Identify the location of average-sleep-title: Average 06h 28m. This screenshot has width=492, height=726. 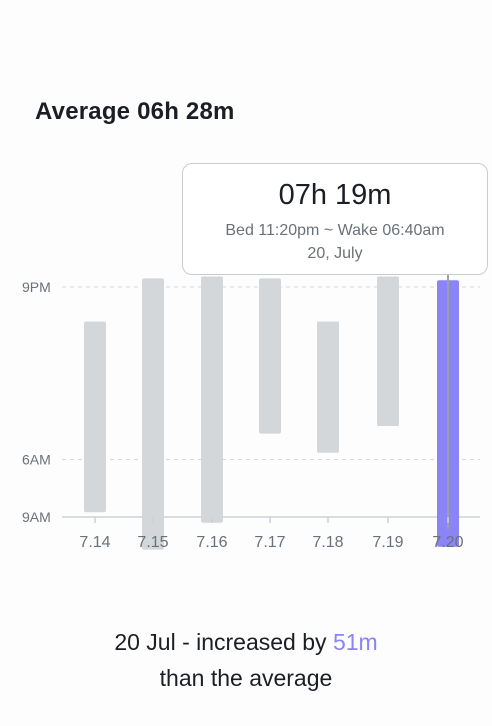
(135, 111).